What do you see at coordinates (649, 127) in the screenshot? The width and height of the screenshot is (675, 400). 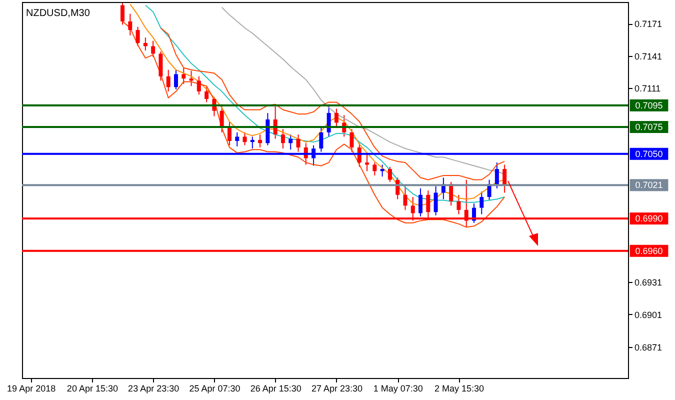 I see `ref-line-label: 0.7075` at bounding box center [649, 127].